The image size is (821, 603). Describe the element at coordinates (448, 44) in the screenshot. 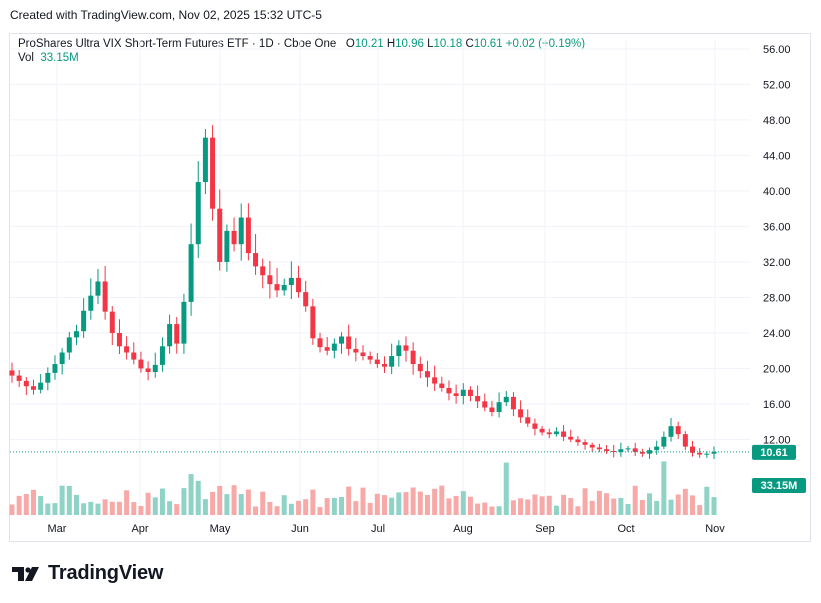

I see `low-value: 10.18` at that location.